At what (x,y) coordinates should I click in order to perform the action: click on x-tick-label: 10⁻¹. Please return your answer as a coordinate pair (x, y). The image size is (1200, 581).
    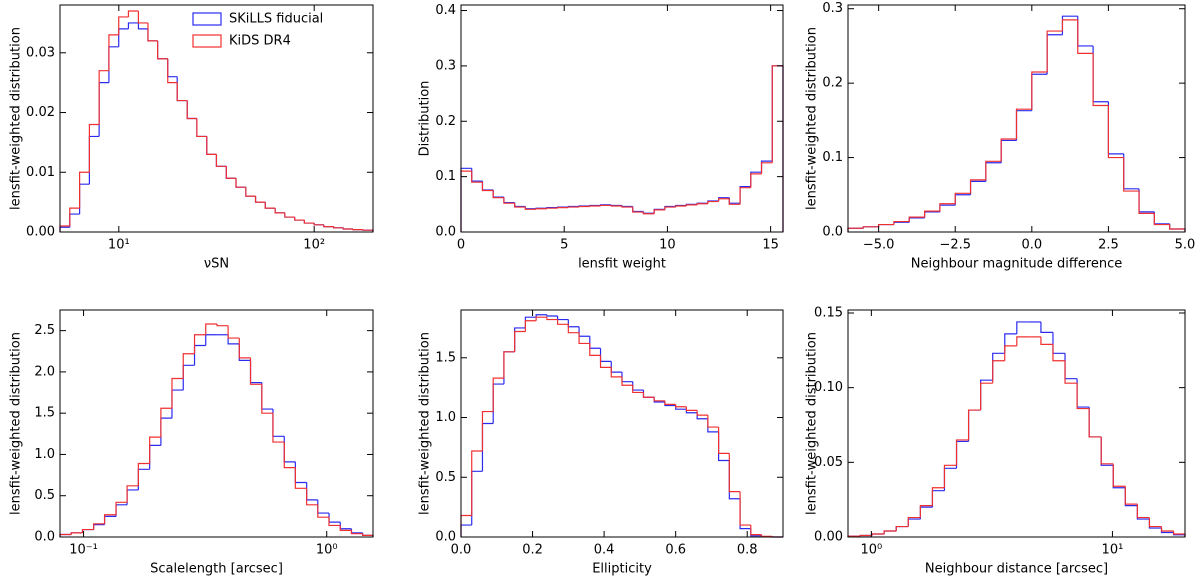
    Looking at the image, I should click on (83, 550).